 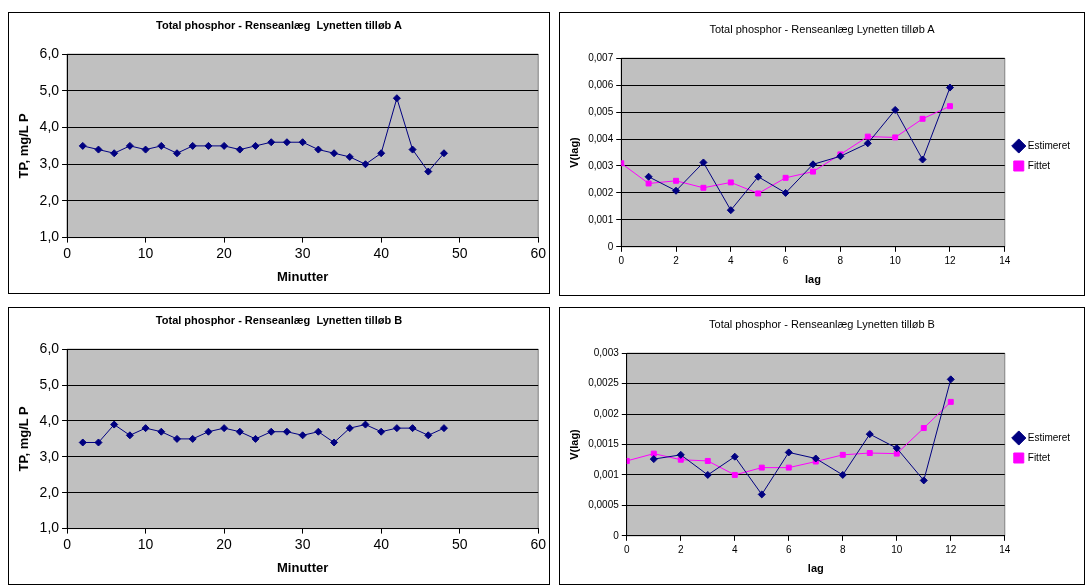 I want to click on y-tick-label: 0,007, so click(x=601, y=57).